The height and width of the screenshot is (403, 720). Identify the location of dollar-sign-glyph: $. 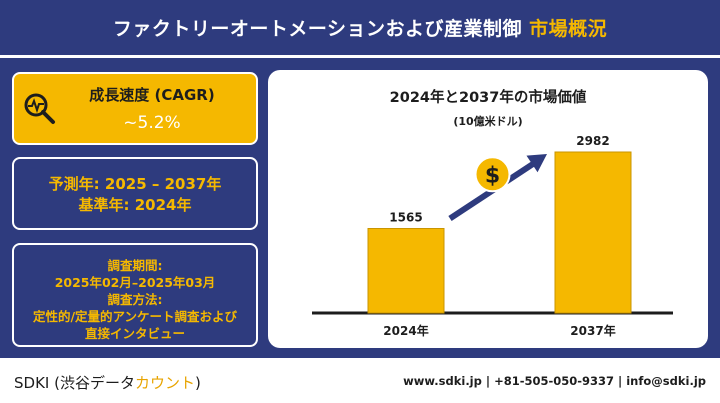
(492, 175).